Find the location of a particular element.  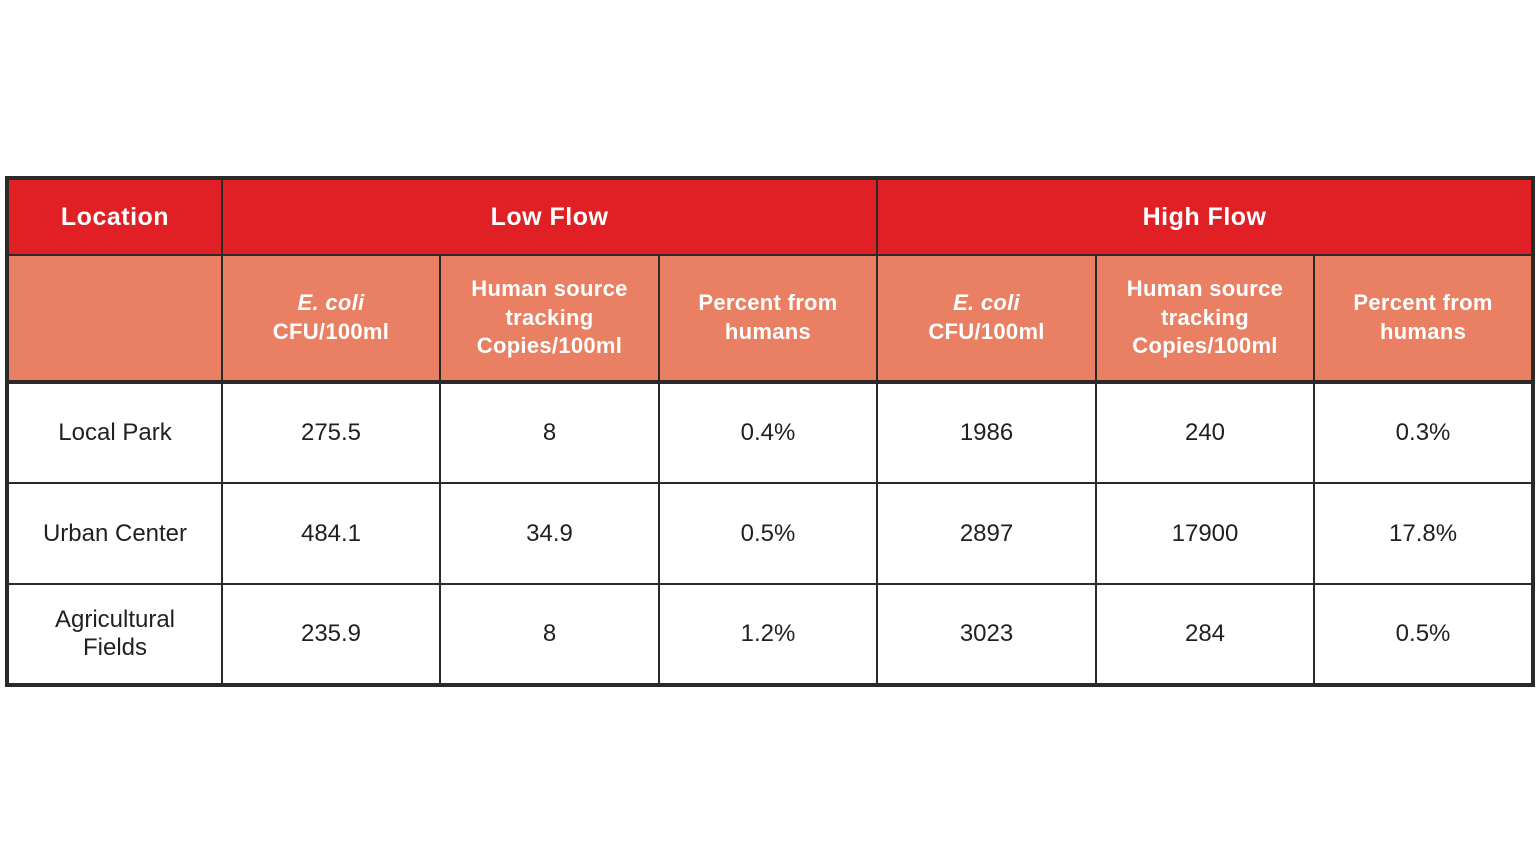

col-header-human-source-high: Human source tracking Copies/100ml is located at coordinates (1205, 319).